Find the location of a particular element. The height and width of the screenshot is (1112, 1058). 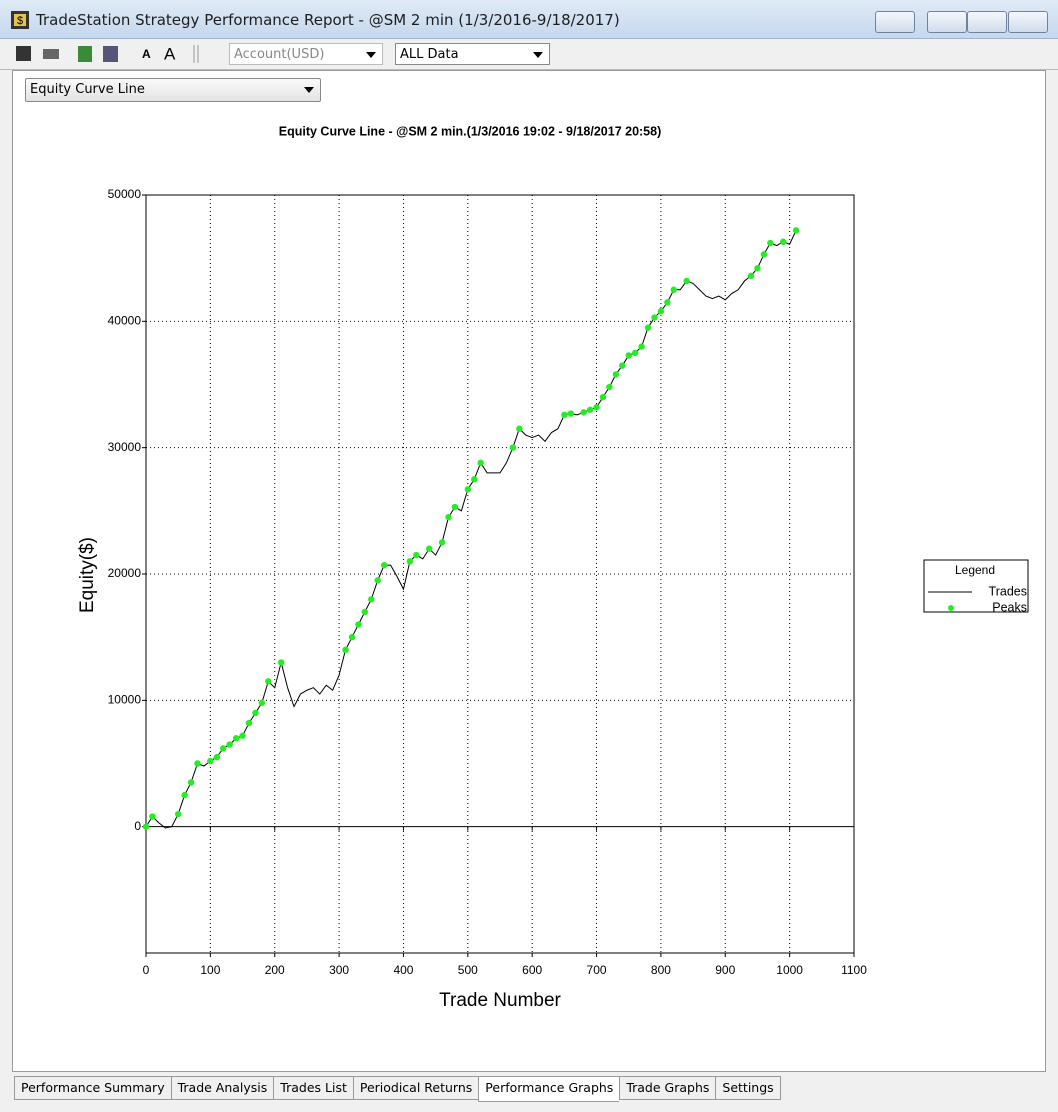

app-icon: $ is located at coordinates (20, 20).